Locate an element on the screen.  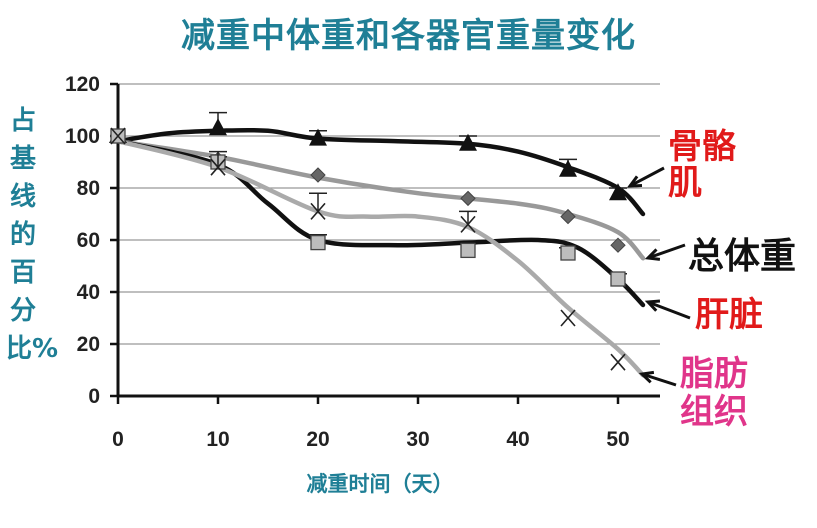
series-label-1-line-0: 总体重 is located at coordinates (742, 256).